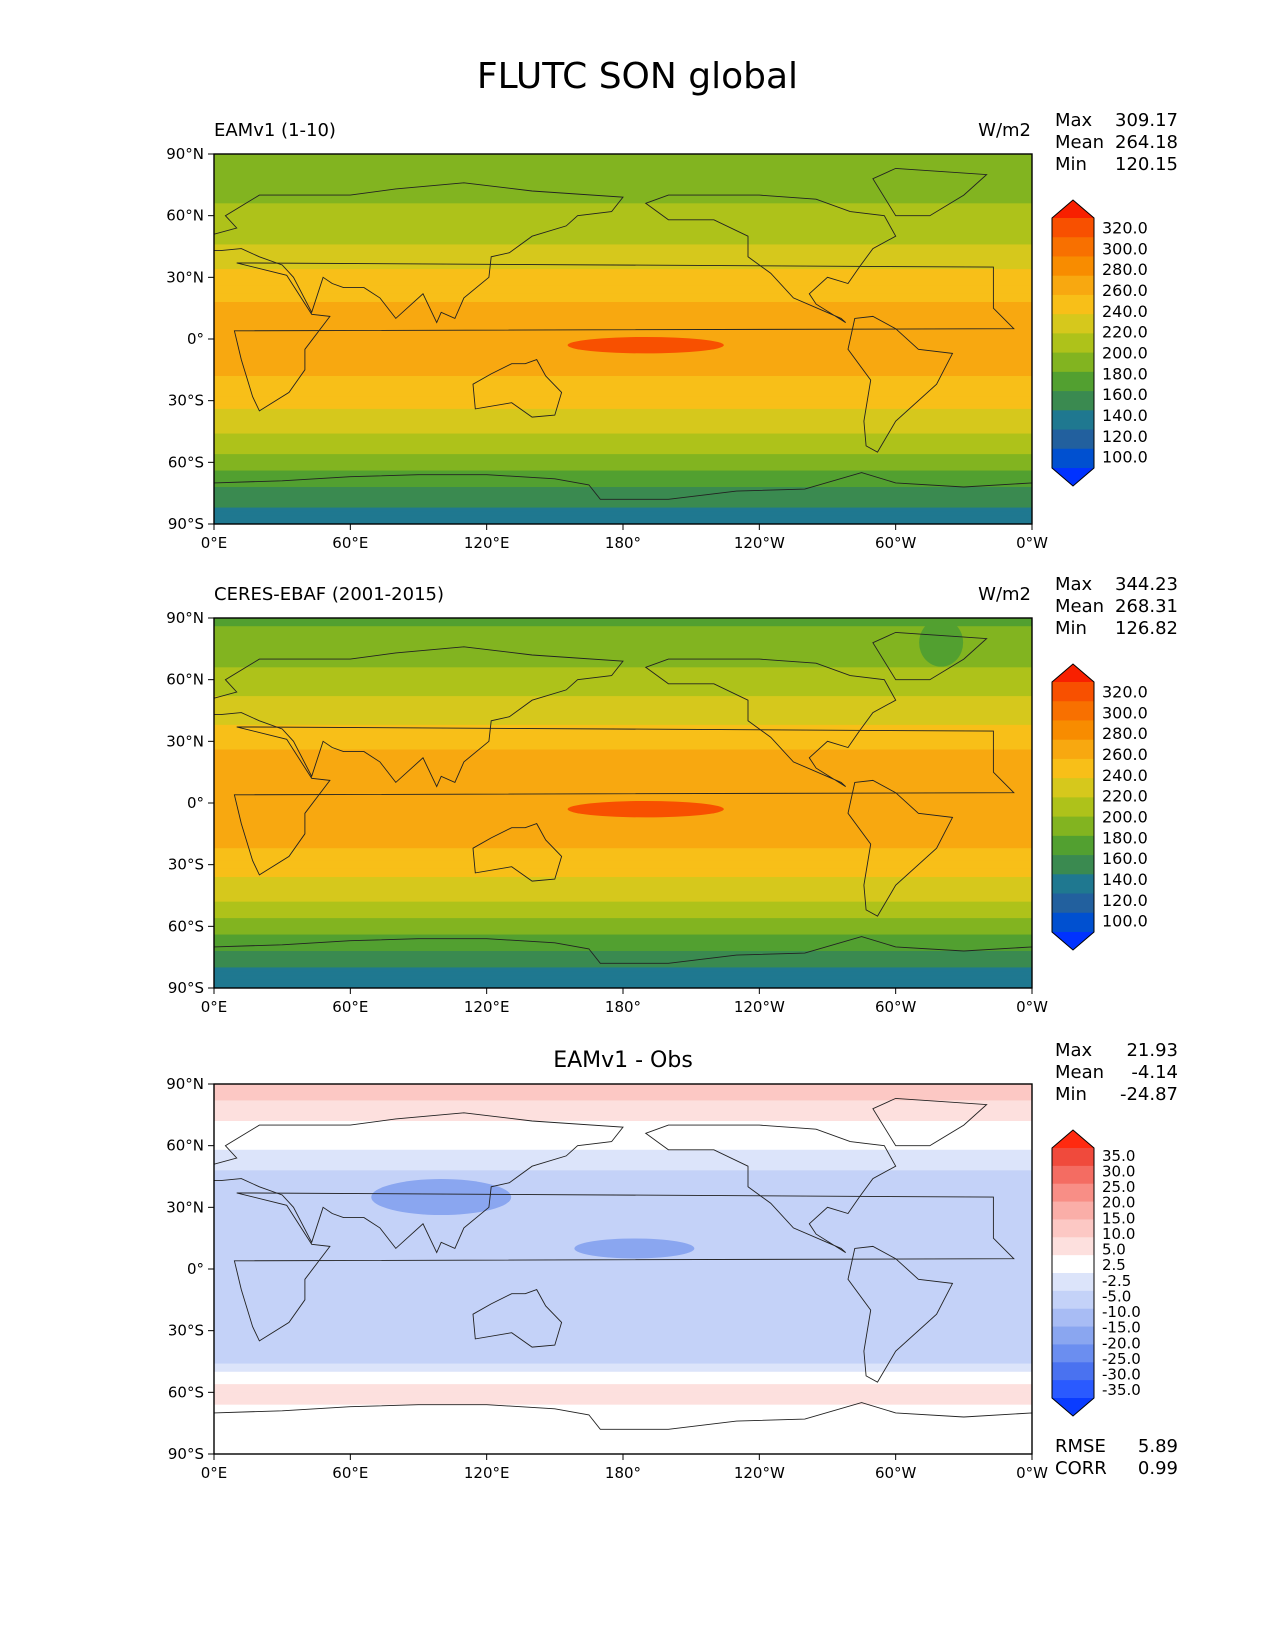 This screenshot has height=1650, width=1275. Describe the element at coordinates (186, 988) in the screenshot. I see `y-tick-label: 90°S` at that location.